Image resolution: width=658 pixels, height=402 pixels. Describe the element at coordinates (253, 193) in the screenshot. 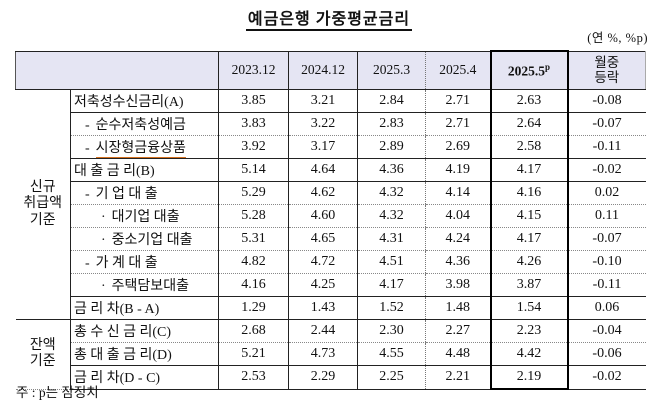

I see `value-cell: 5.29` at that location.